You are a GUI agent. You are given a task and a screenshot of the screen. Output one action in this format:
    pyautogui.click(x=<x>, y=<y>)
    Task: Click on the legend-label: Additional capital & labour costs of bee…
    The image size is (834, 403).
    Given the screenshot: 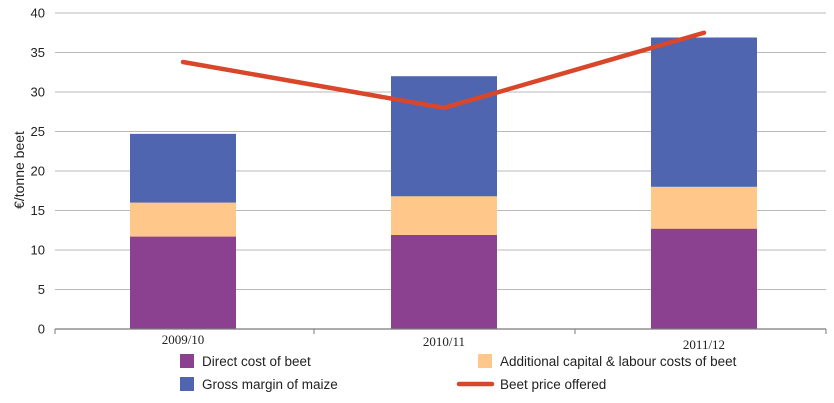 What is the action you would take?
    pyautogui.click(x=618, y=361)
    